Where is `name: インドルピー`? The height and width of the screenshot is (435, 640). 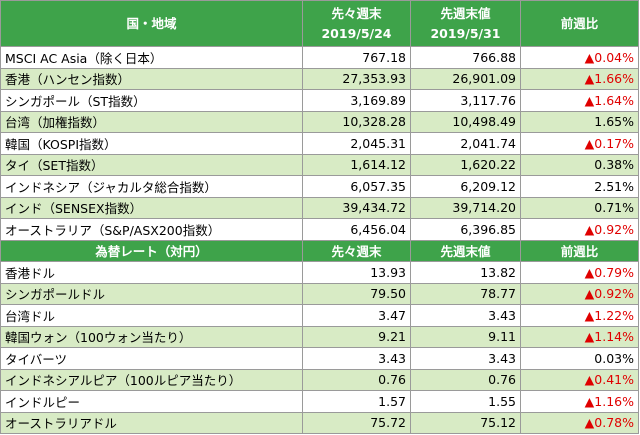 name: インドルピー is located at coordinates (43, 402).